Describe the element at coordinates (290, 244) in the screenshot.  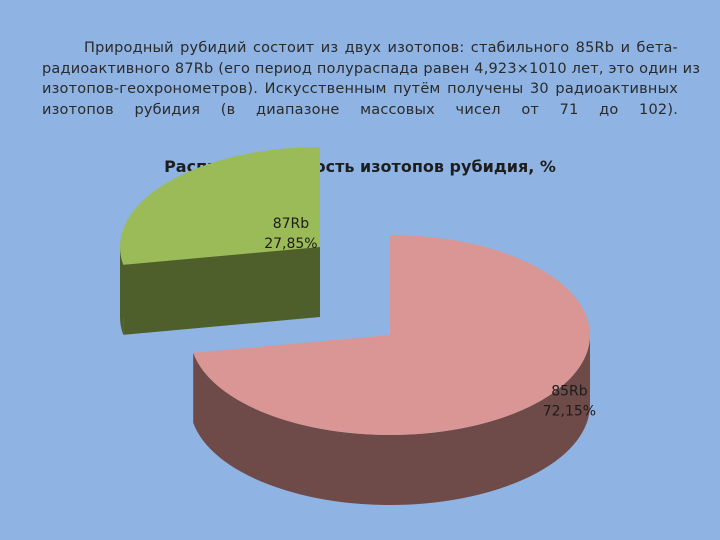
I see `slice-value-label-87rb: 27,85%` at that location.